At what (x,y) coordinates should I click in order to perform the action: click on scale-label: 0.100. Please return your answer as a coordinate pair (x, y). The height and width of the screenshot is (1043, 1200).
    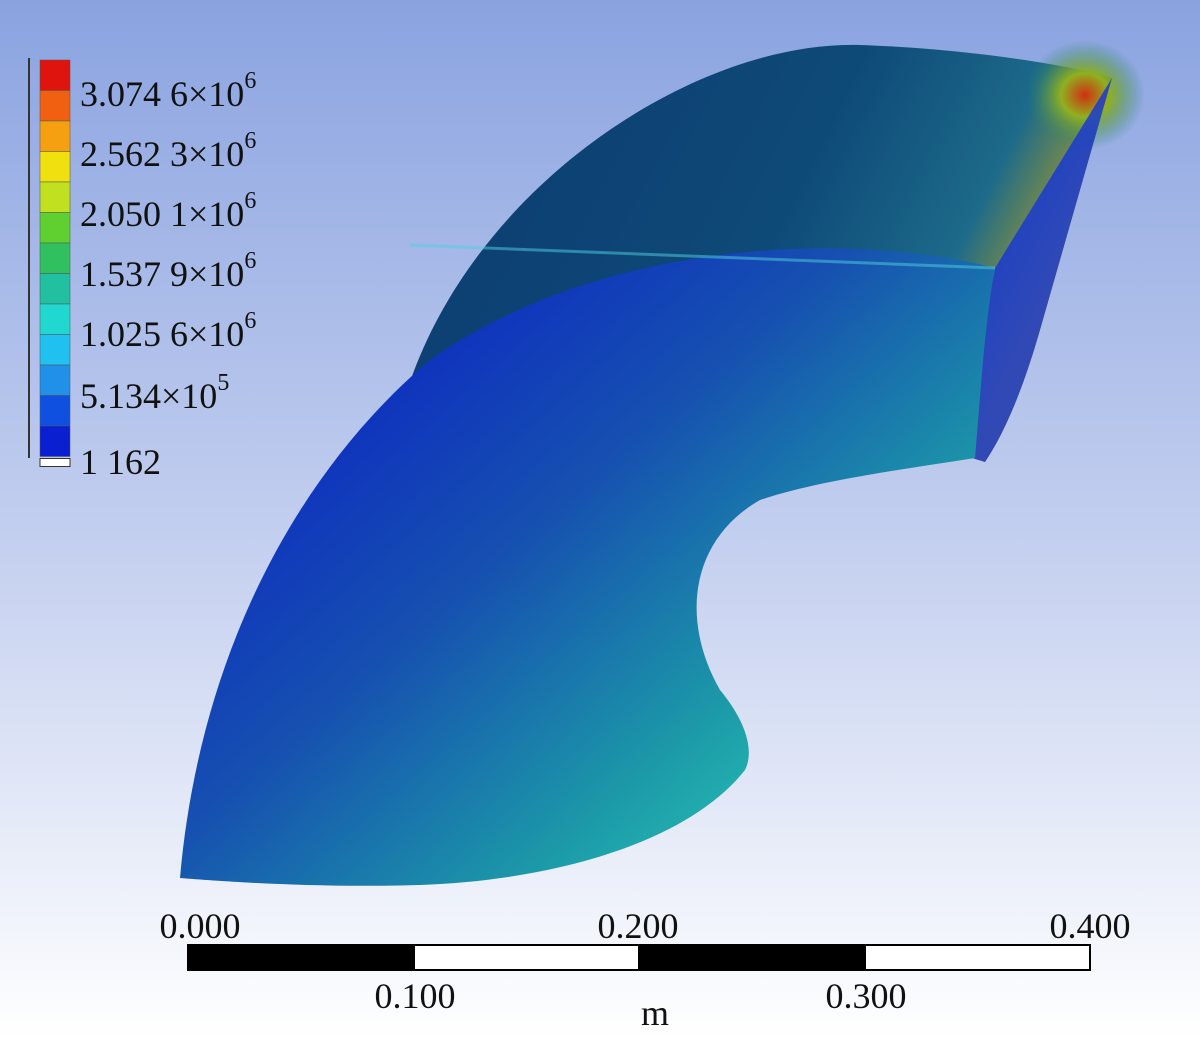
    Looking at the image, I should click on (415, 996).